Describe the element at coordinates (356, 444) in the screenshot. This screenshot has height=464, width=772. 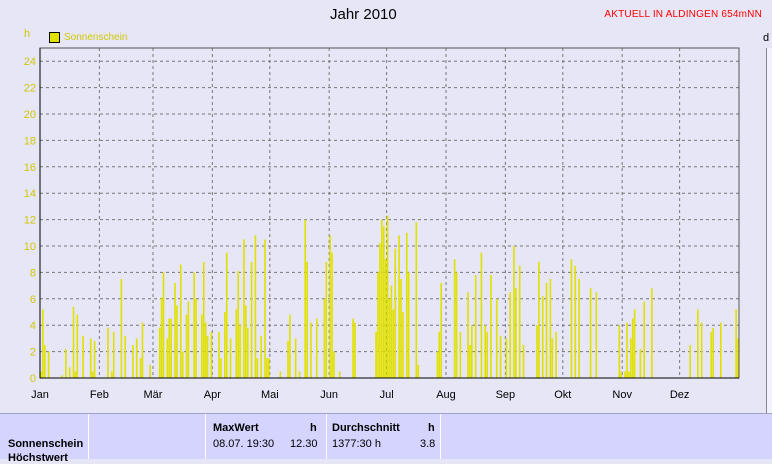
I see `durchschnitt-total: 1377:30 h` at that location.